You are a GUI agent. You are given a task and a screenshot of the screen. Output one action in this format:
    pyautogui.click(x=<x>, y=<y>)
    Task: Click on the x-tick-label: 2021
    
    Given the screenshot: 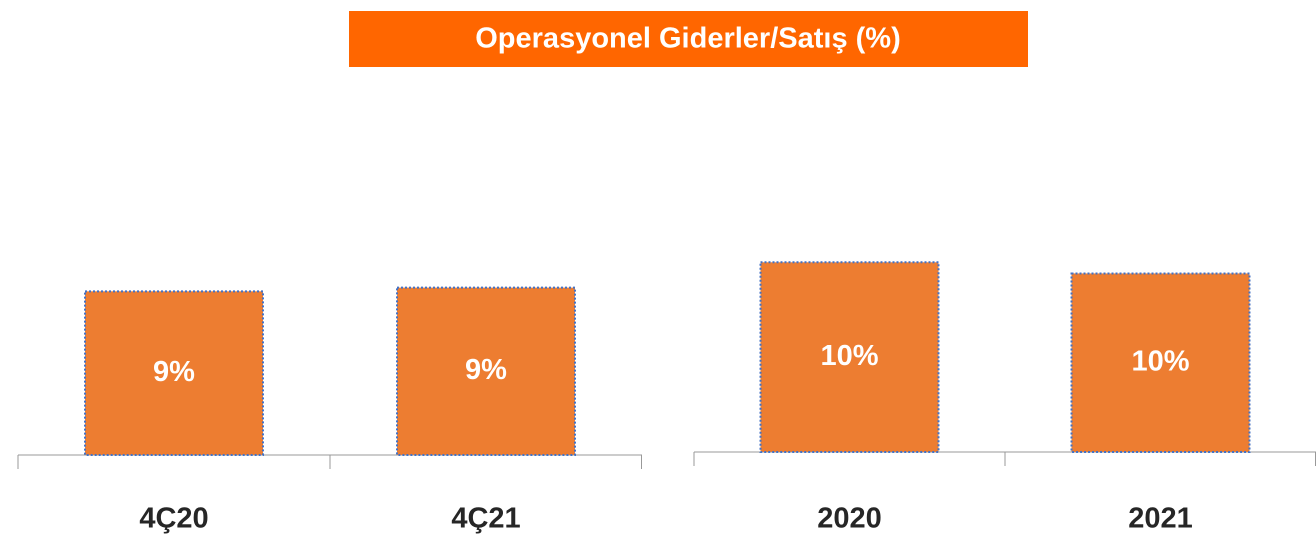 What is the action you would take?
    pyautogui.click(x=1160, y=519)
    